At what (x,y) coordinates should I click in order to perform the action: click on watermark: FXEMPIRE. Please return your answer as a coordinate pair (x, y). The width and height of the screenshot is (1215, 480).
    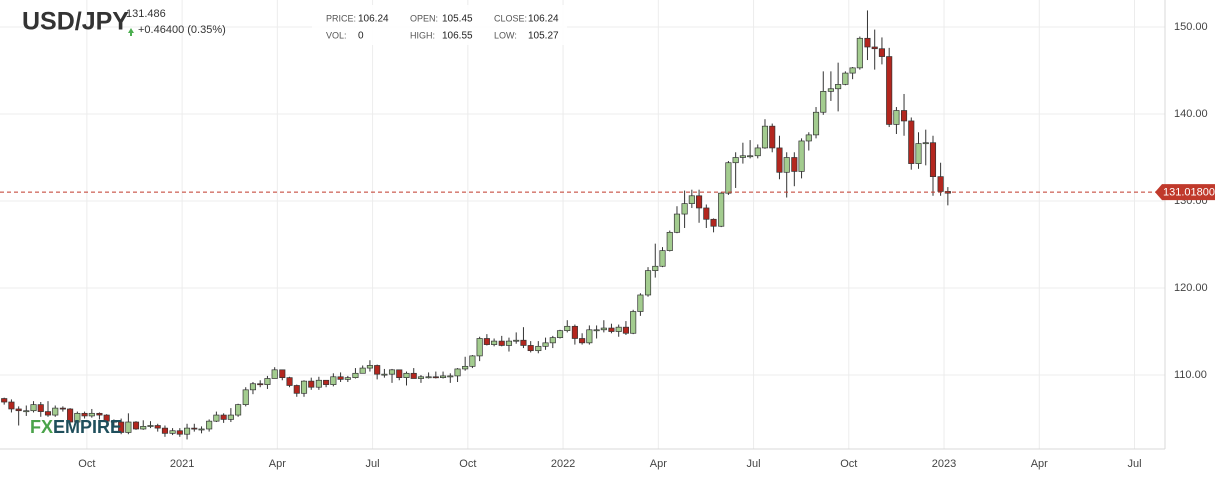
    Looking at the image, I should click on (76, 427).